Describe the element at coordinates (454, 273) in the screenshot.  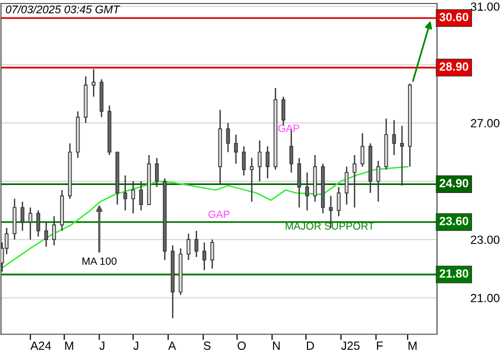
I see `ref-line-label: 21.80` at that location.